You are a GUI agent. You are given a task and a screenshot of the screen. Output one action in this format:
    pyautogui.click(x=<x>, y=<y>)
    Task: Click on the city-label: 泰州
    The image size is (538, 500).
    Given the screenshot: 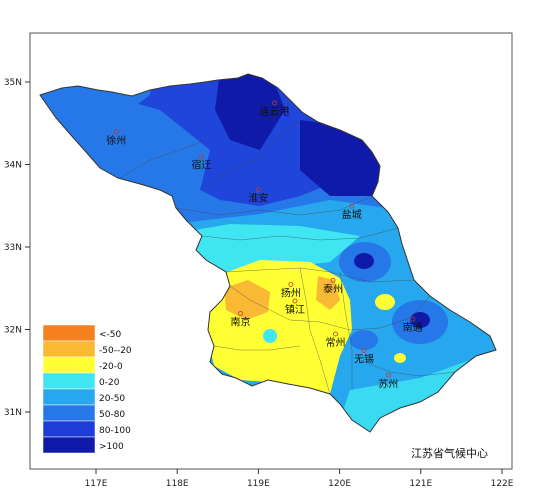 What is the action you would take?
    pyautogui.click(x=333, y=288)
    